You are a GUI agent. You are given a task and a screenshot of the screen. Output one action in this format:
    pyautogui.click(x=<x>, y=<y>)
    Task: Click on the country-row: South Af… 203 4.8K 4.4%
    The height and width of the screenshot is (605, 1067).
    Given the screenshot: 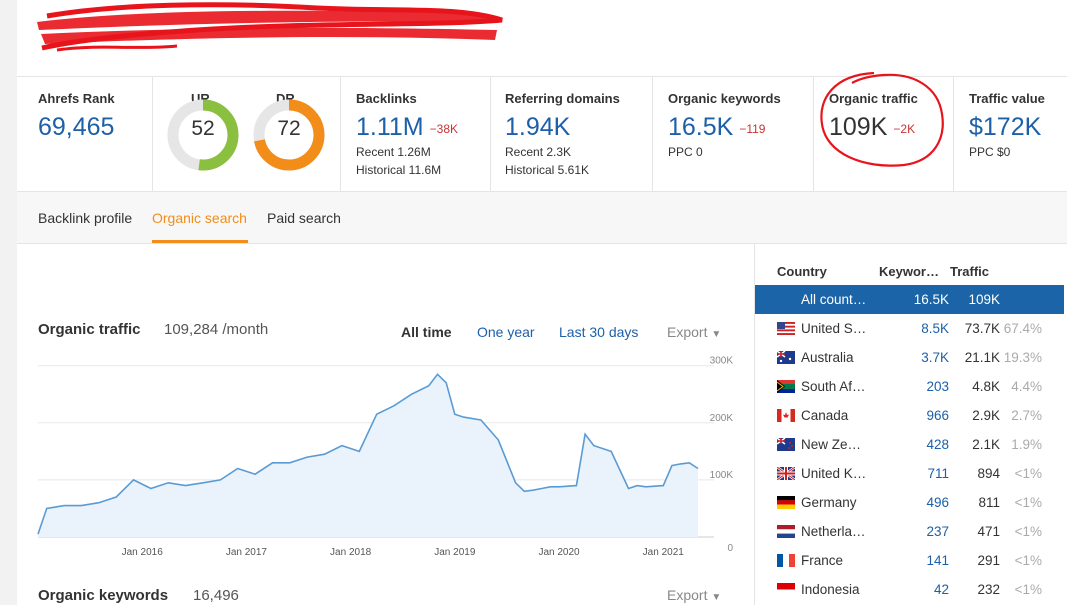 What is the action you would take?
    pyautogui.click(x=909, y=386)
    